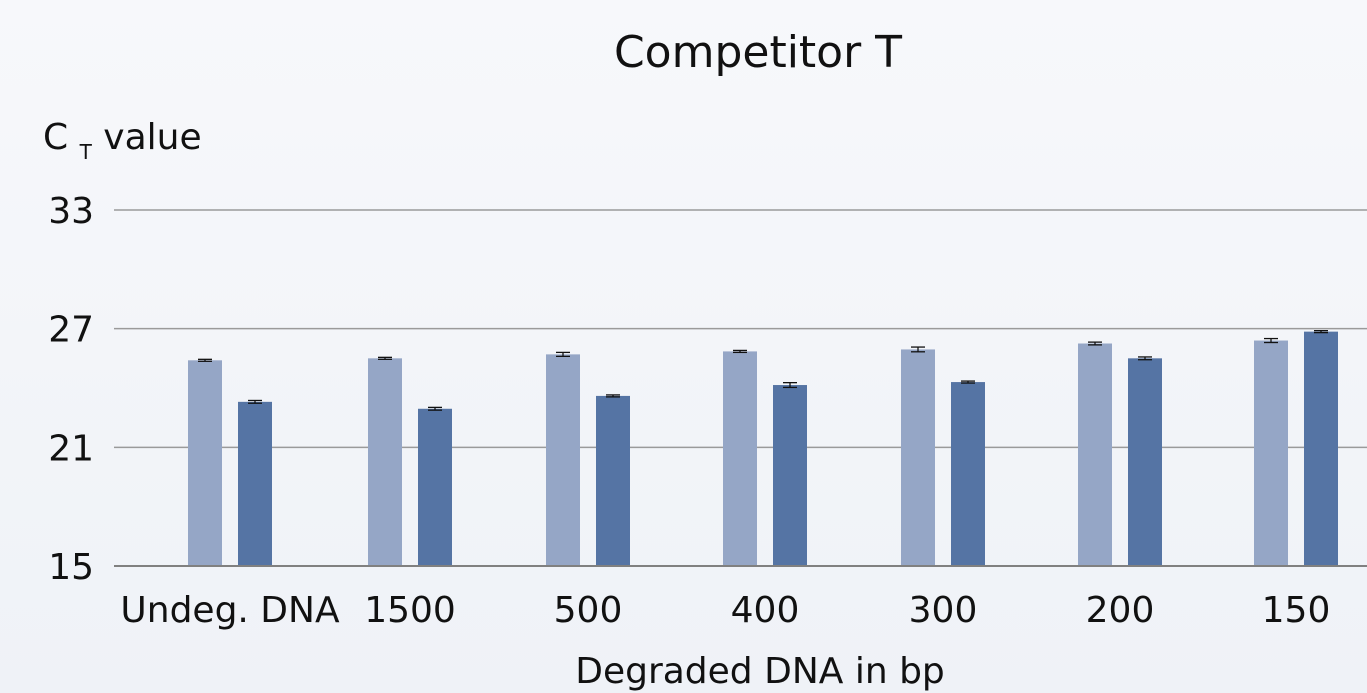 Image resolution: width=1367 pixels, height=693 pixels. What do you see at coordinates (71, 330) in the screenshot?
I see `y-tick-label-27: 27` at bounding box center [71, 330].